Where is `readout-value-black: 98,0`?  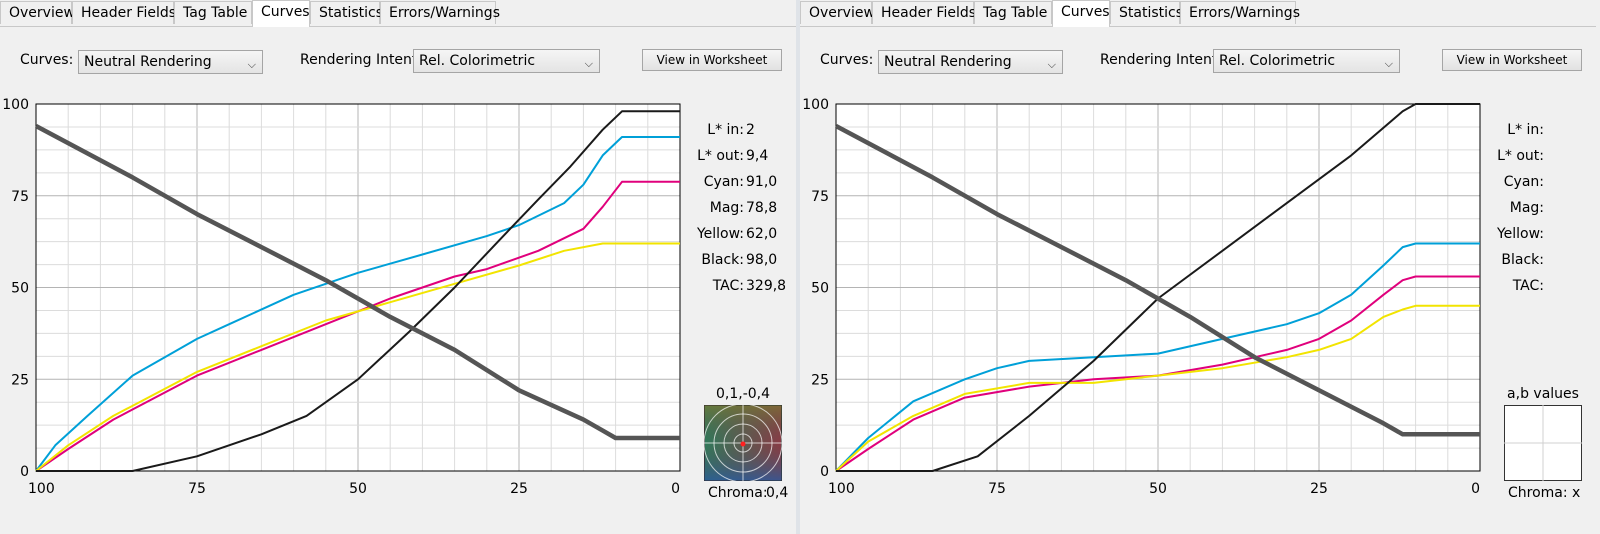 readout-value-black: 98,0 is located at coordinates (762, 260).